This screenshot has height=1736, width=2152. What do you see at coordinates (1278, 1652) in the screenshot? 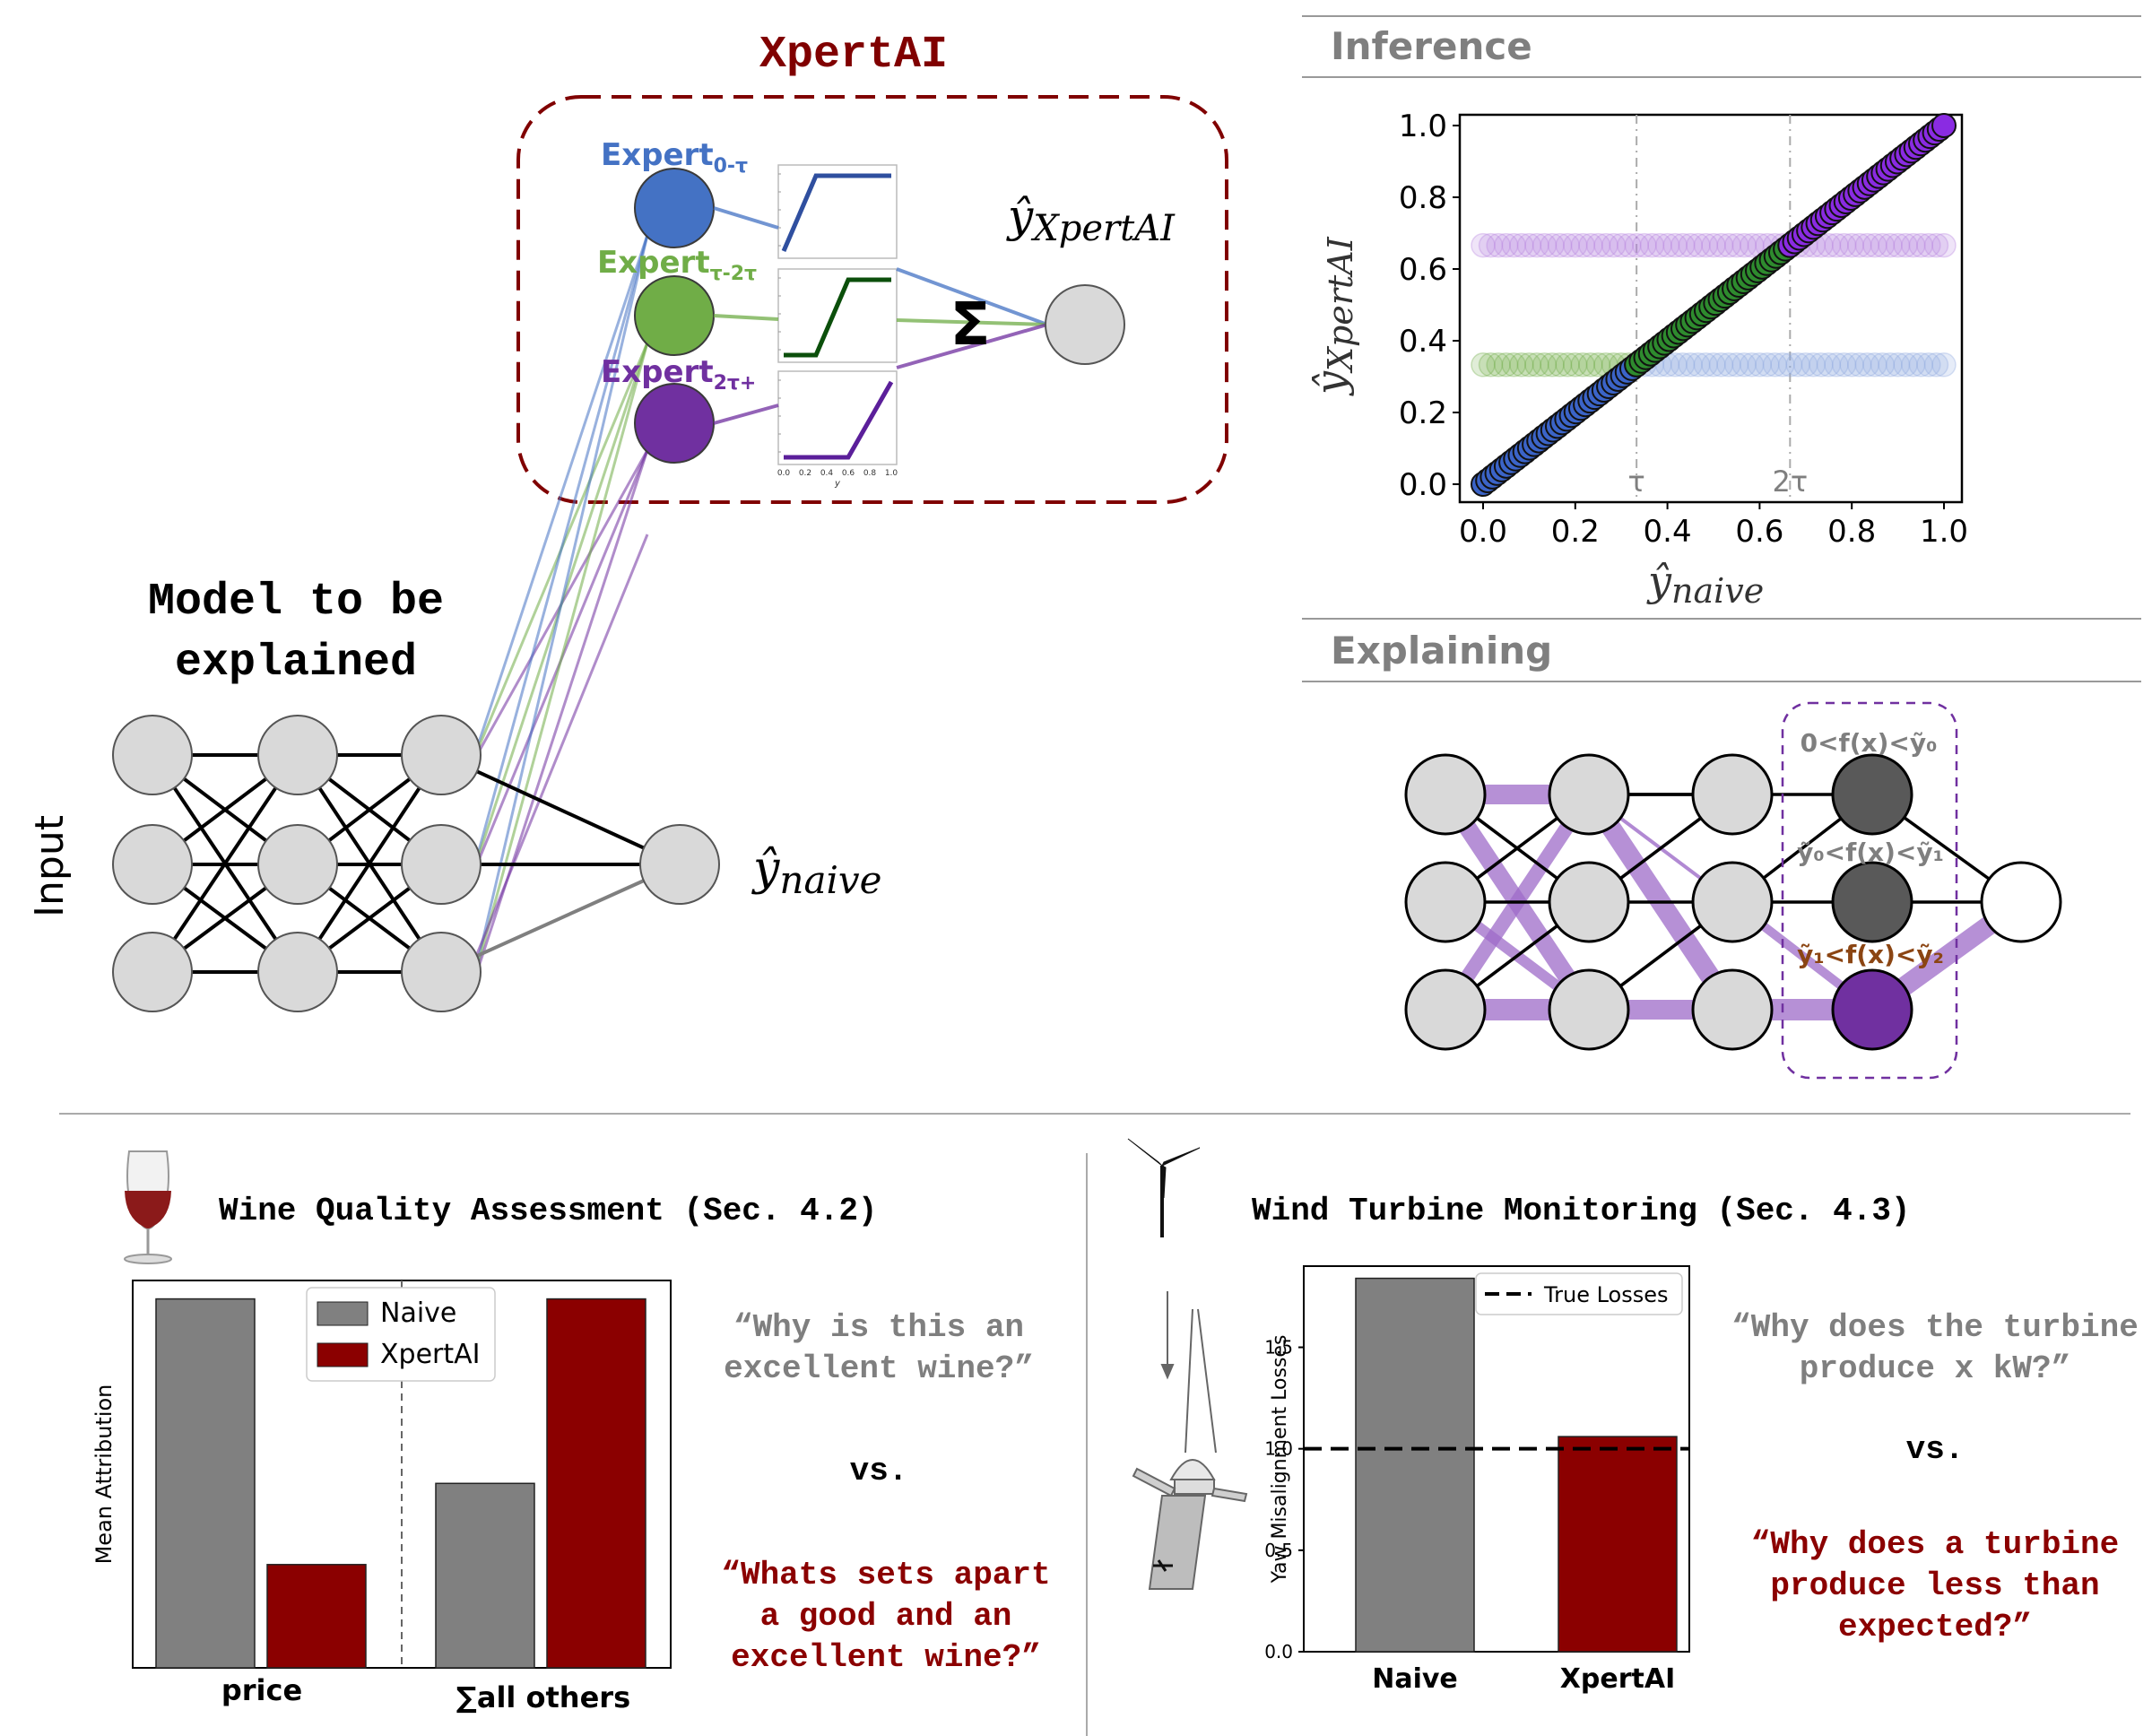
I see `wind-ytick-label: 0.0` at bounding box center [1278, 1652].